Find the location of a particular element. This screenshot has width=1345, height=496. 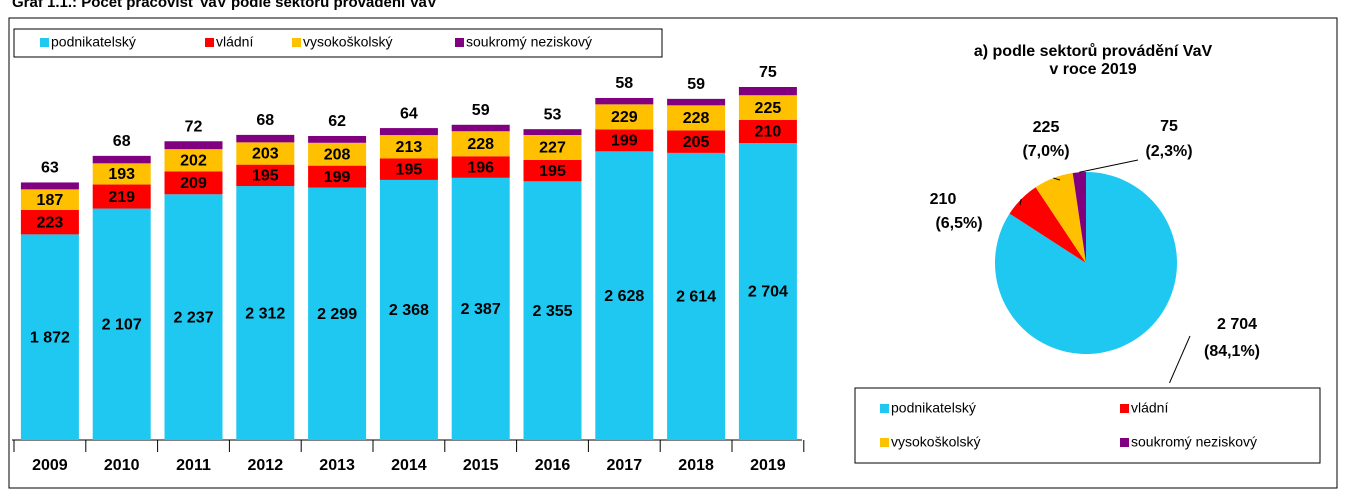

value-label: 2 107 is located at coordinates (122, 325).